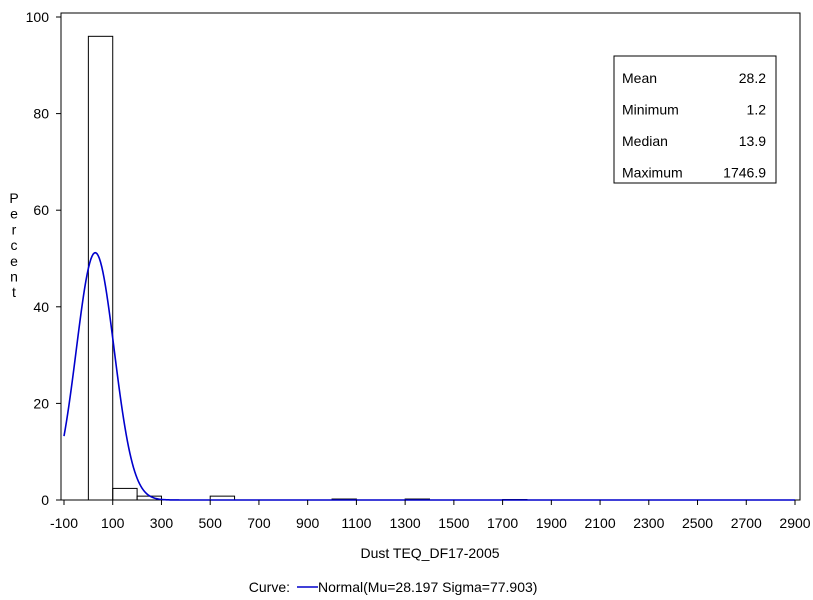 This screenshot has width=813, height=600. What do you see at coordinates (427, 587) in the screenshot?
I see `curve-legend-text: Normal(Mu=28.197 Sigma=77.903)` at bounding box center [427, 587].